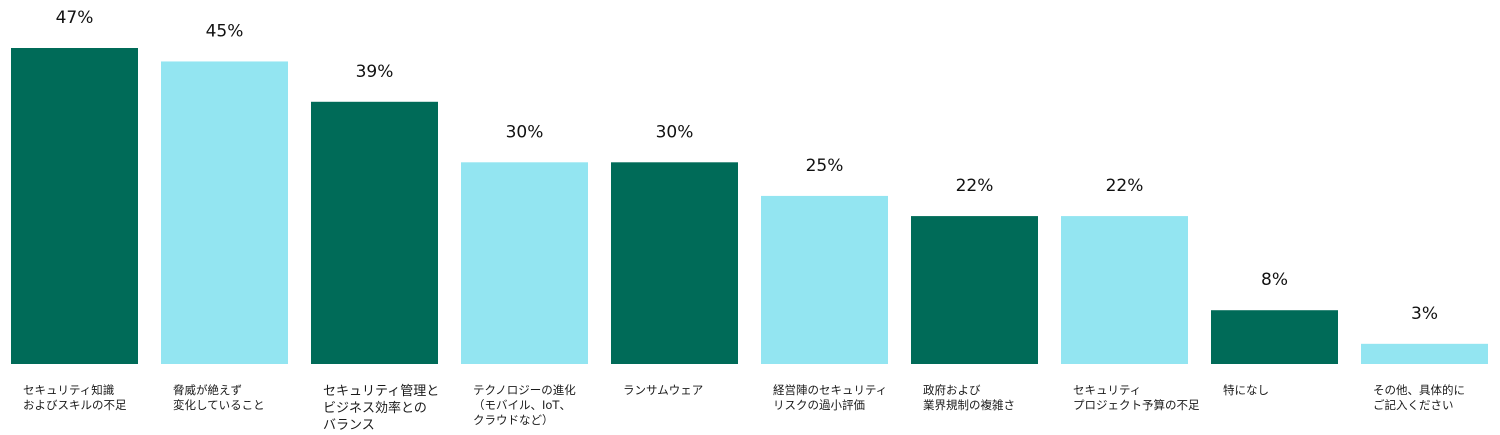  Describe the element at coordinates (75, 18) in the screenshot. I see `value-label-1: 47%` at that location.